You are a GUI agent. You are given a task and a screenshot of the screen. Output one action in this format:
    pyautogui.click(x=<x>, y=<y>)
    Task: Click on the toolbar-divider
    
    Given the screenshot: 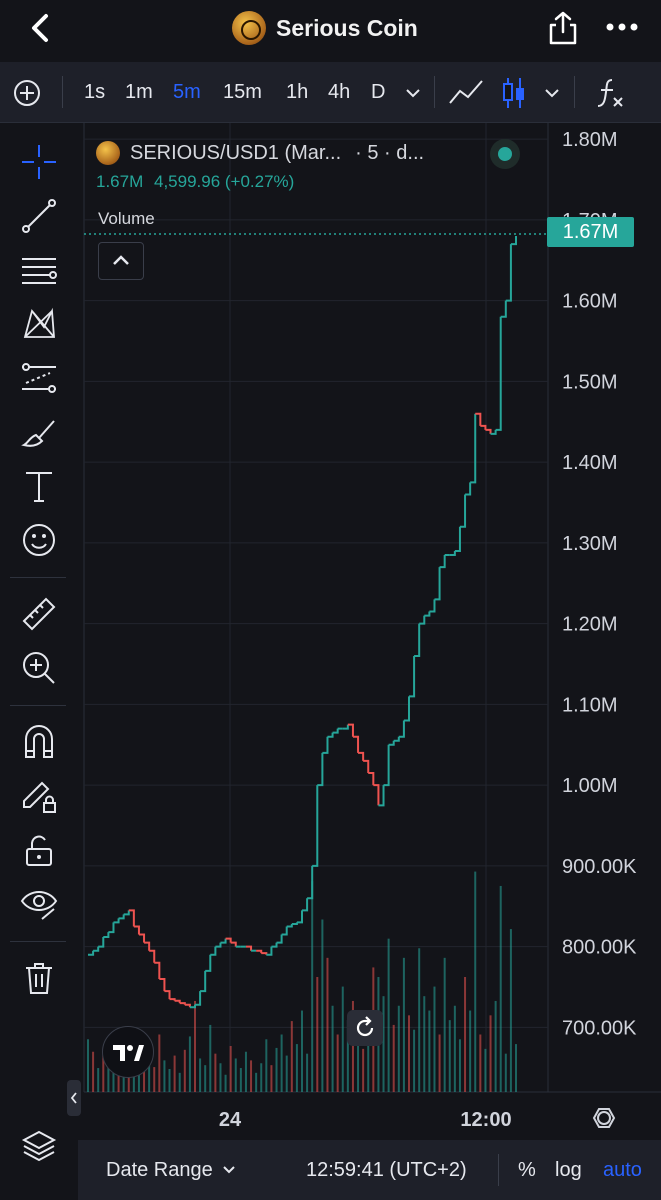 What is the action you would take?
    pyautogui.click(x=434, y=92)
    